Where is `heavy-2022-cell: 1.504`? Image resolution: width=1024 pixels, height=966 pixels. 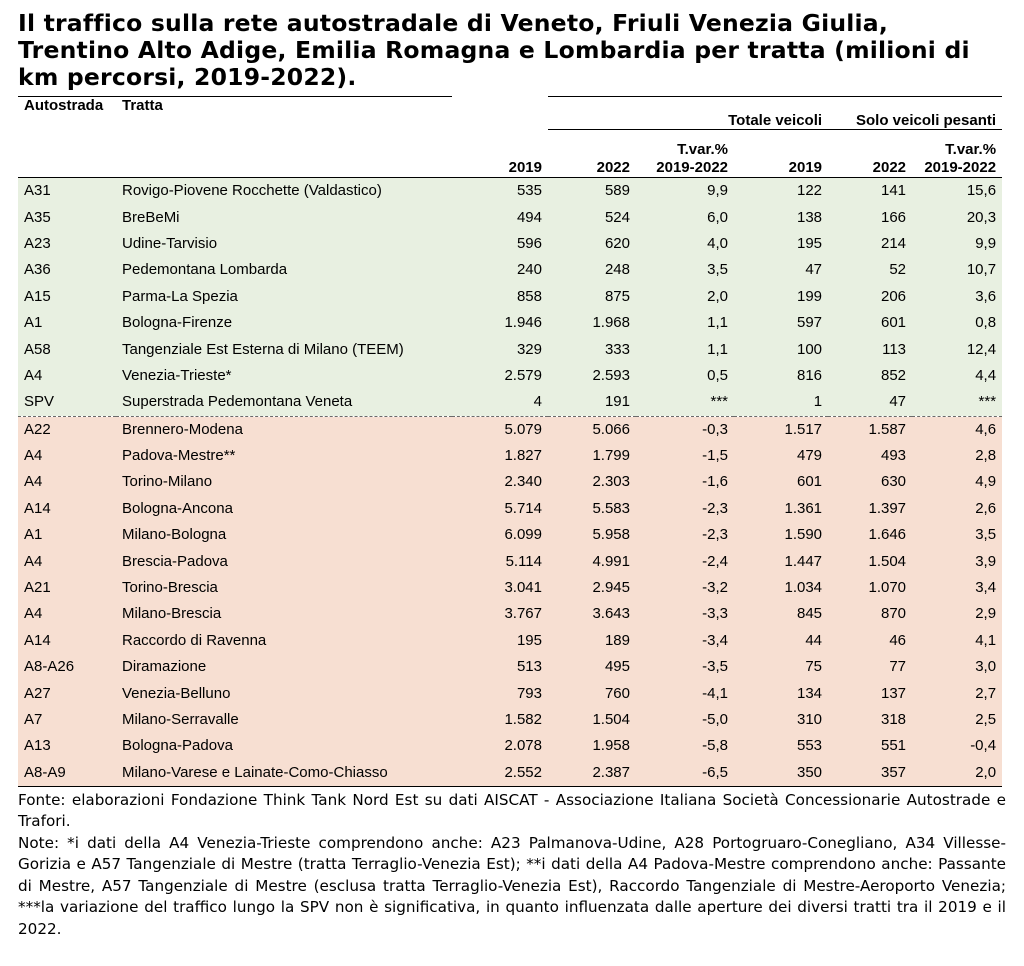 heavy-2022-cell: 1.504 is located at coordinates (870, 561).